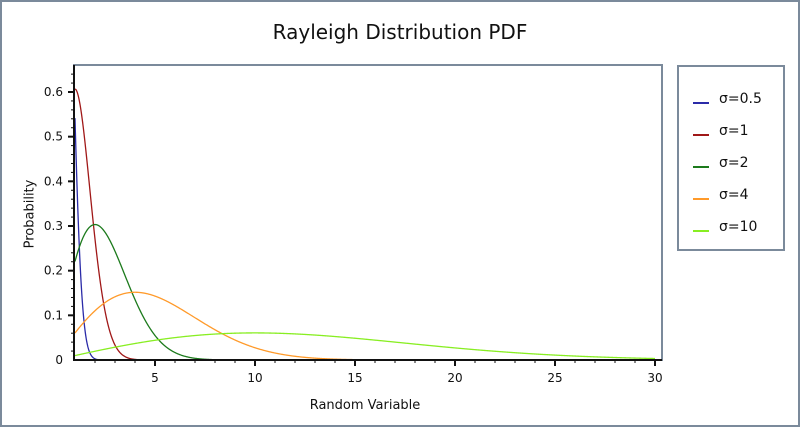  Describe the element at coordinates (554, 378) in the screenshot. I see `tick-label: 25` at that location.